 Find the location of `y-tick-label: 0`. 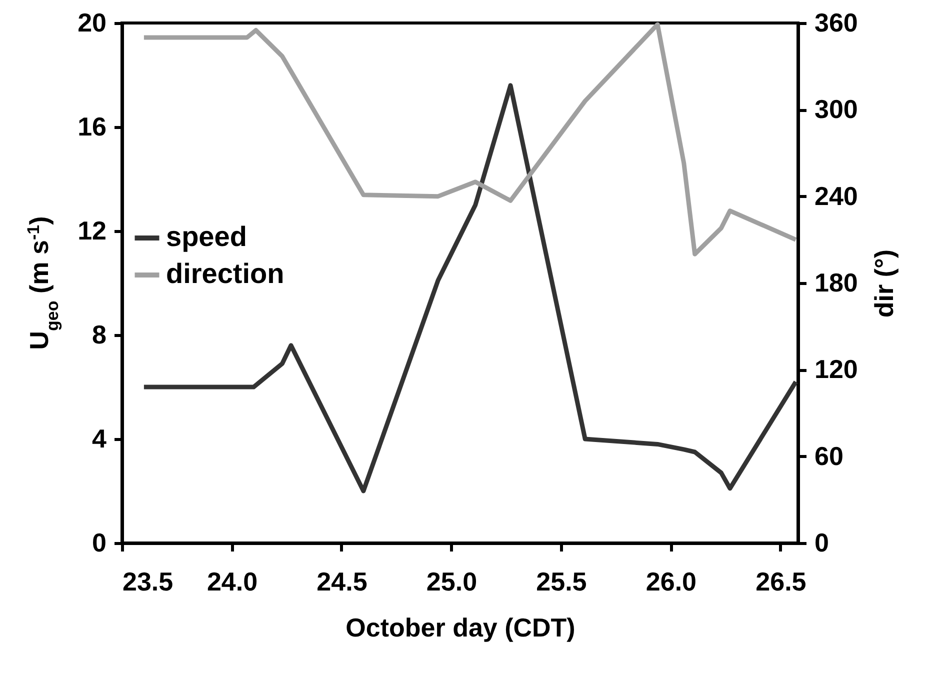

y-tick-label: 0 is located at coordinates (99, 543).